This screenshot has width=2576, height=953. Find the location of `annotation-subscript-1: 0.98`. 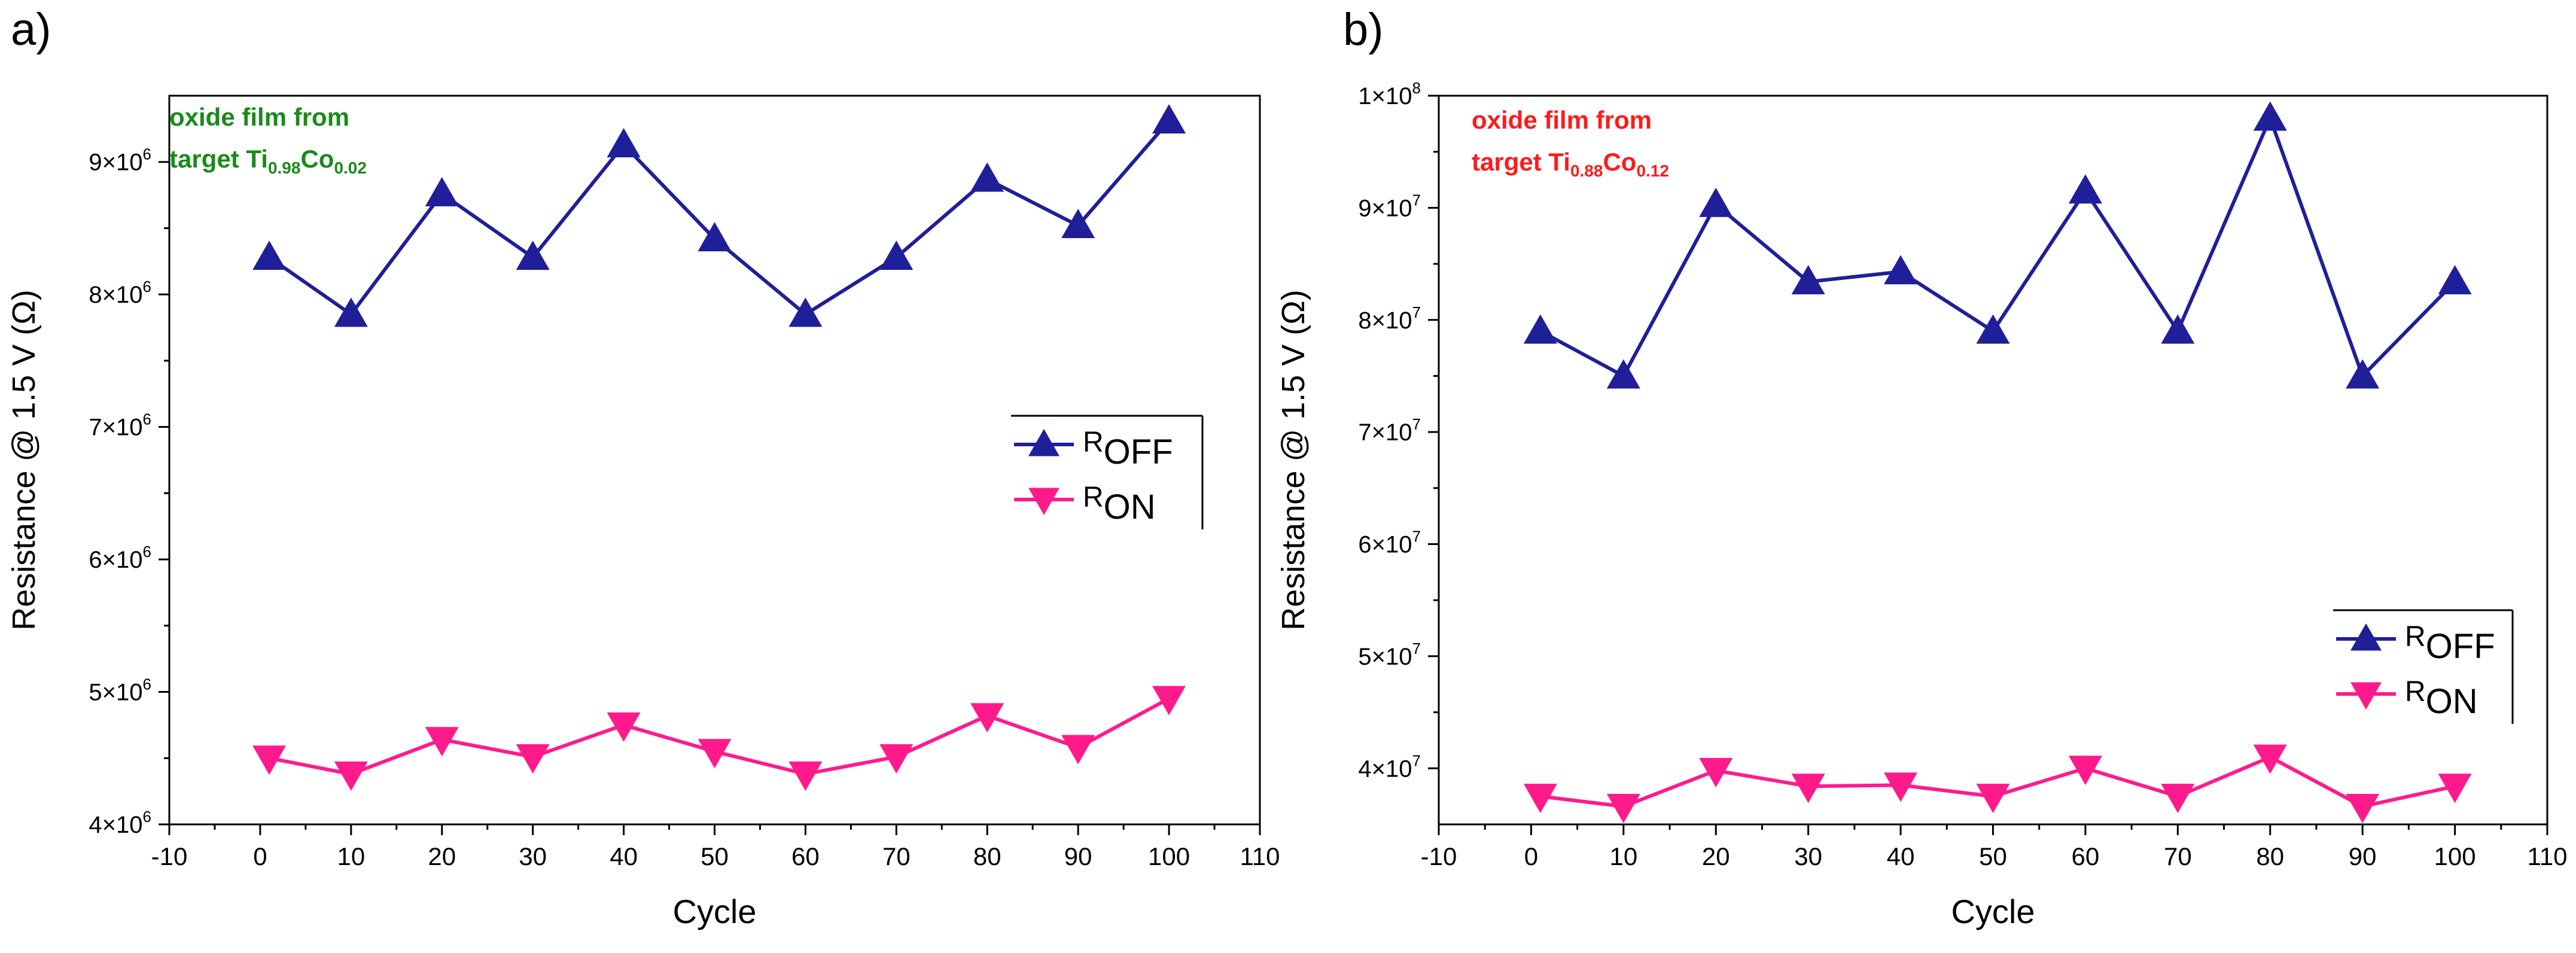

annotation-subscript-1: 0.98 is located at coordinates (284, 168).